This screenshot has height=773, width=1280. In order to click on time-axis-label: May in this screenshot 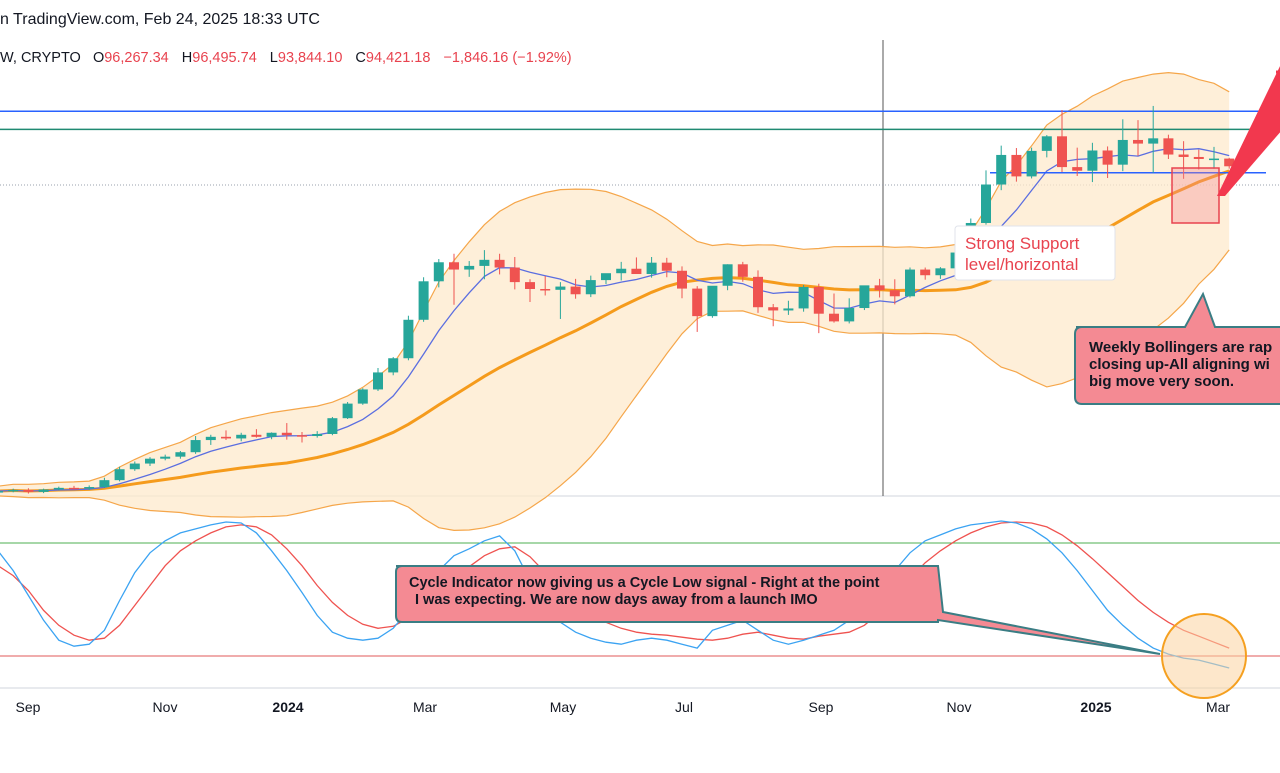, I will do `click(563, 707)`.